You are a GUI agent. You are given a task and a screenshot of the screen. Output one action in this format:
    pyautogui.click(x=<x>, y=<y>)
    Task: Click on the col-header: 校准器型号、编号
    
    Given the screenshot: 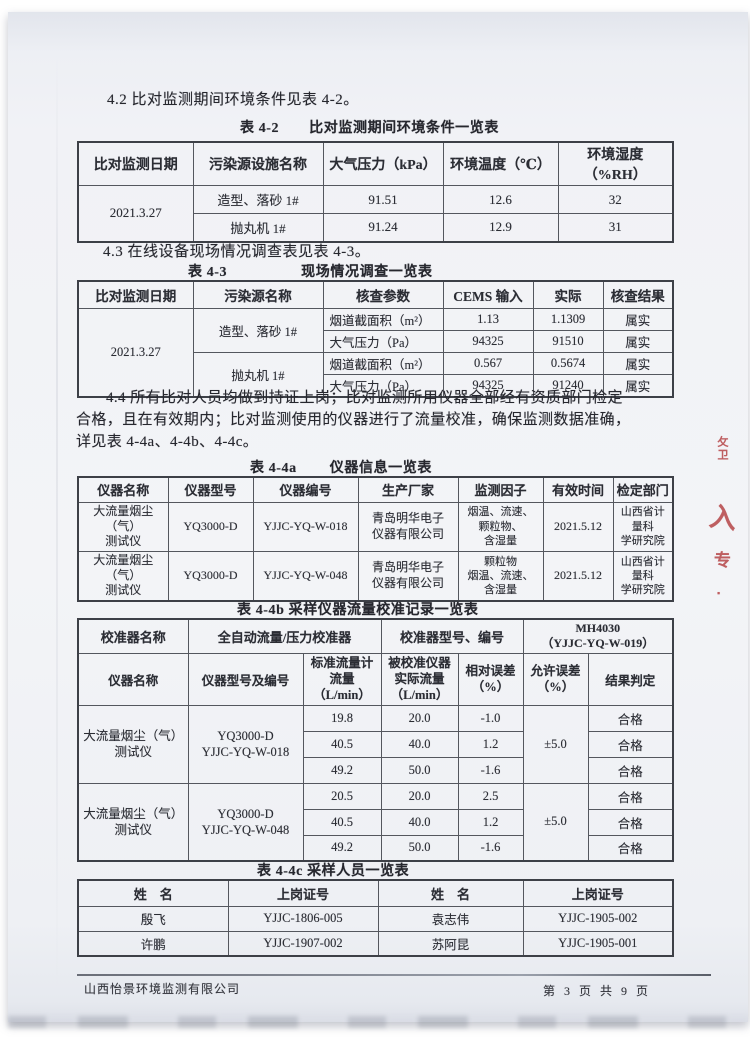 What is the action you would take?
    pyautogui.click(x=452, y=636)
    